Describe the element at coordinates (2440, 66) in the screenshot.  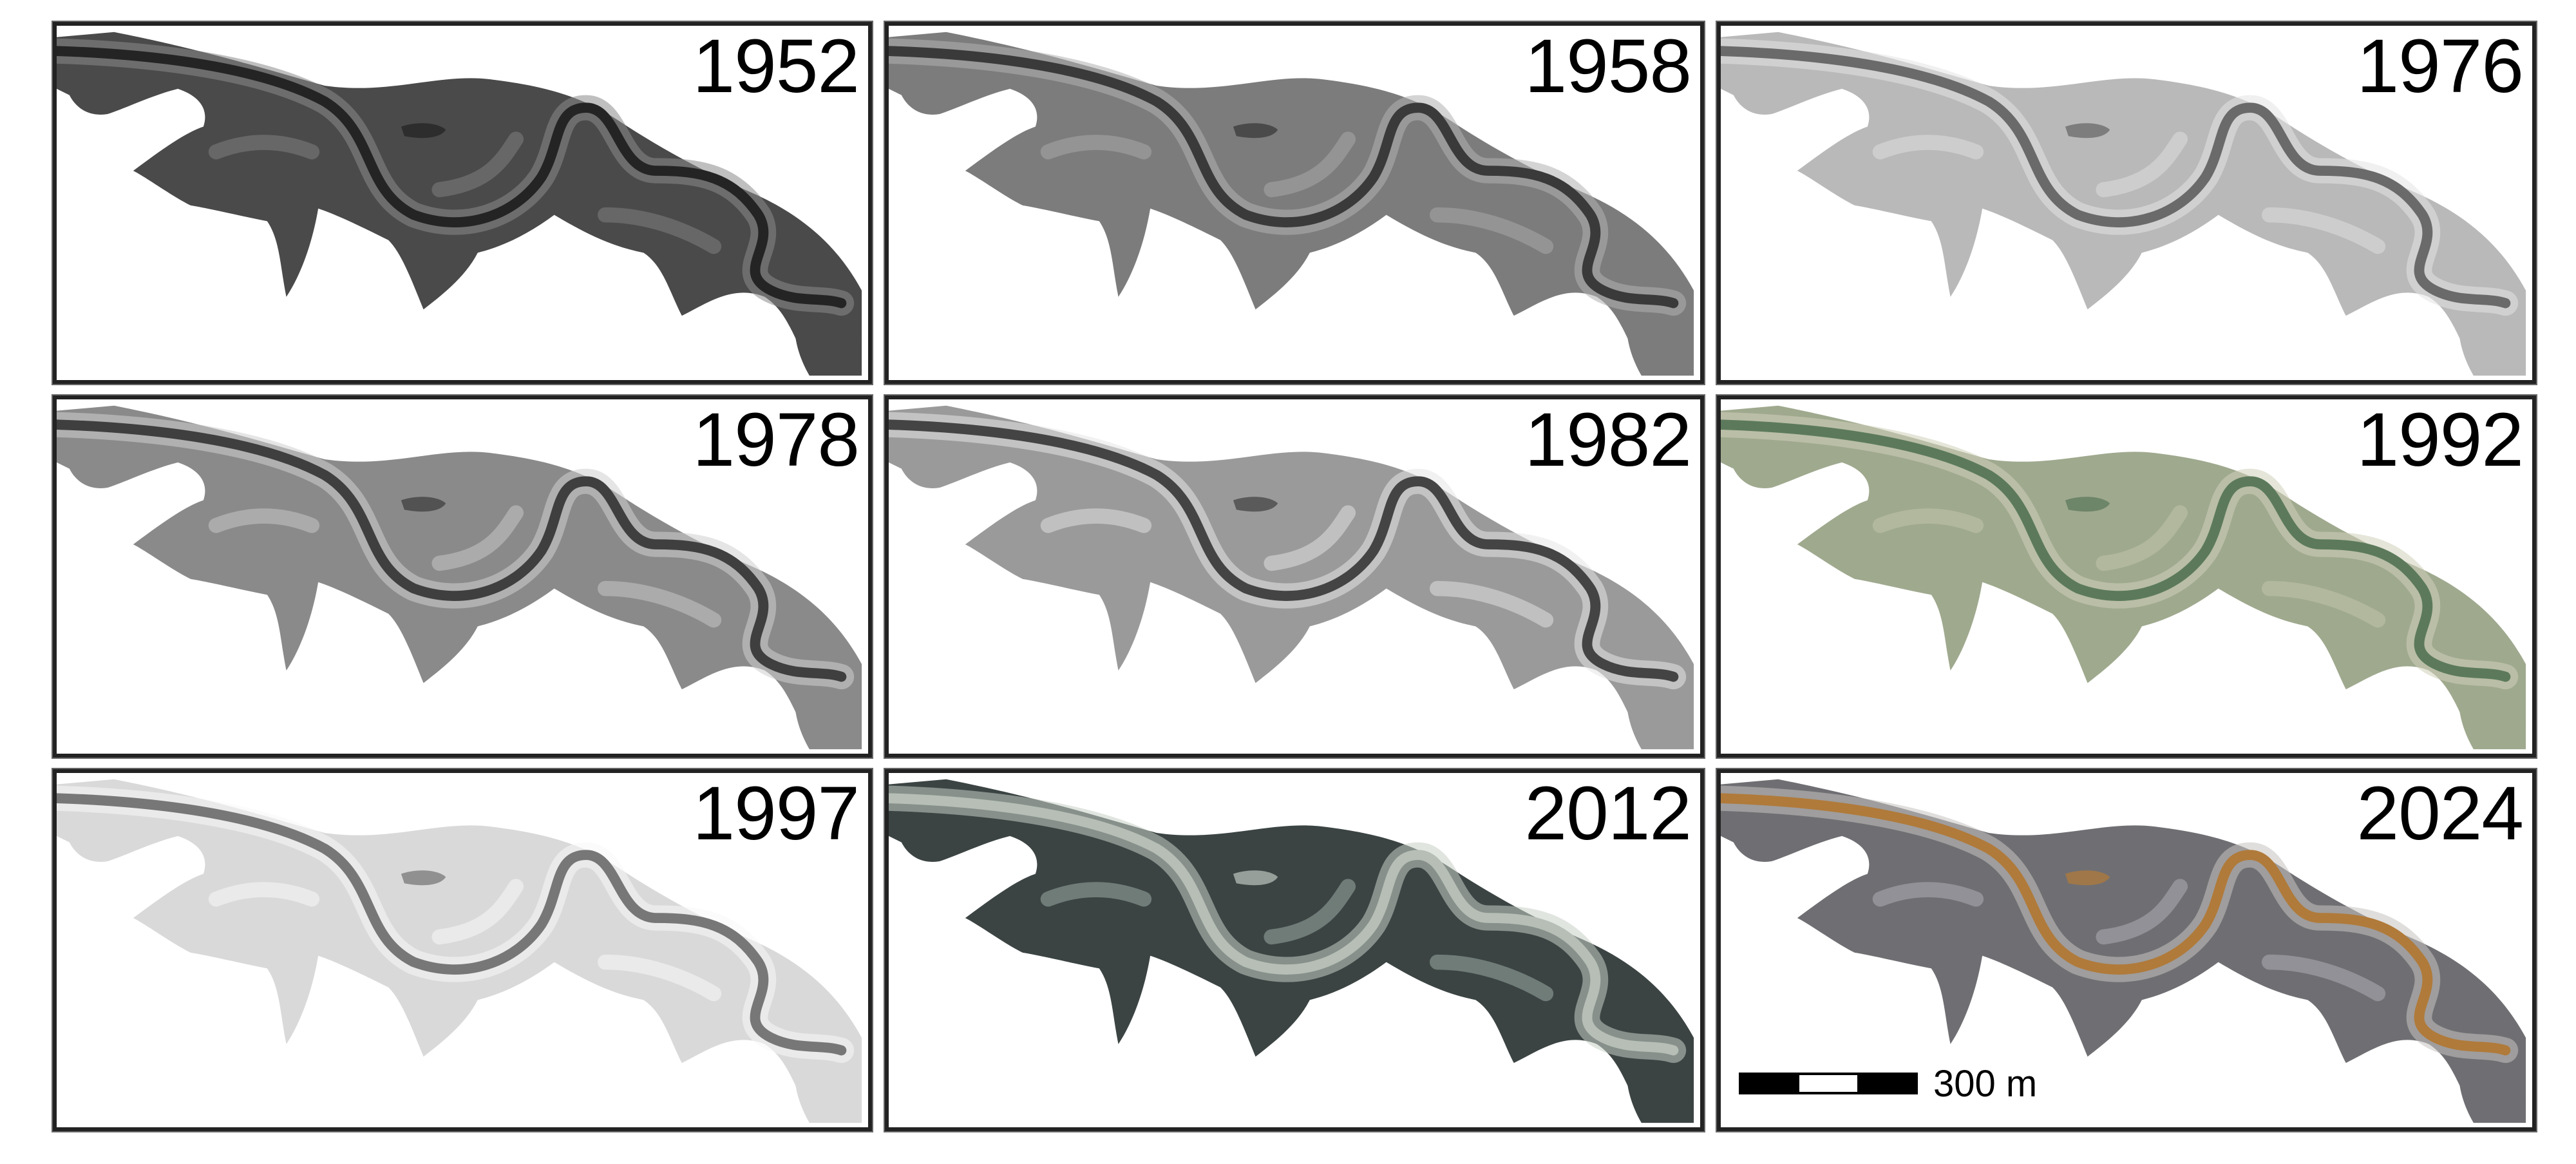
I see `year-label-1976: 1976` at that location.